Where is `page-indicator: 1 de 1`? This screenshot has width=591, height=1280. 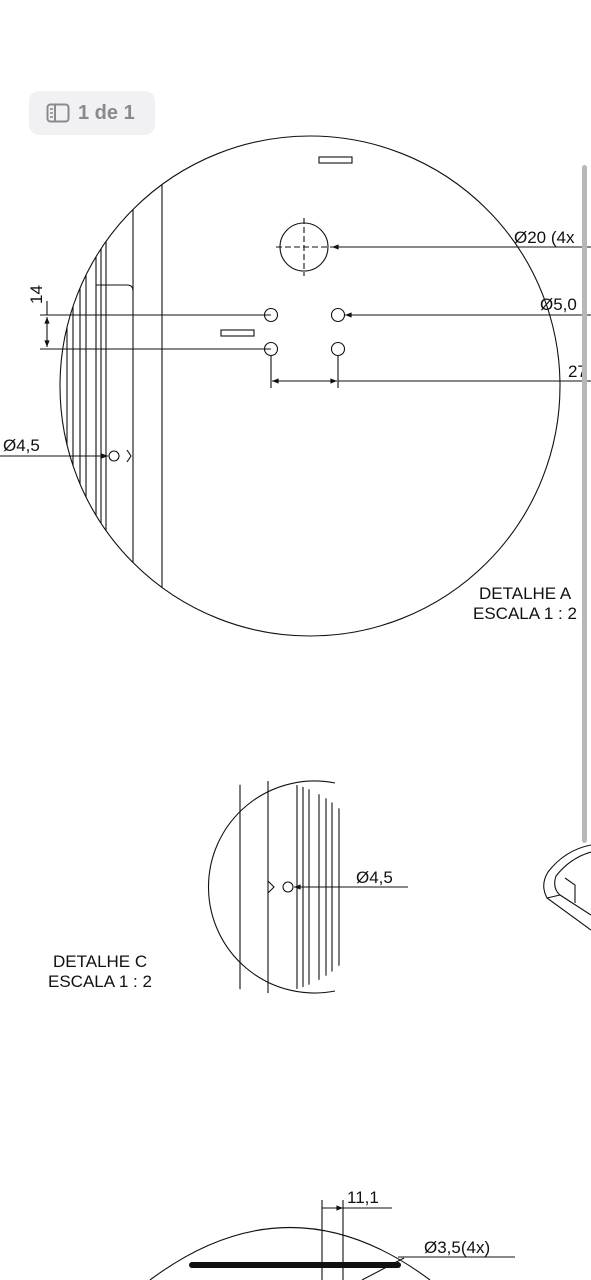 page-indicator: 1 de 1 is located at coordinates (92, 113).